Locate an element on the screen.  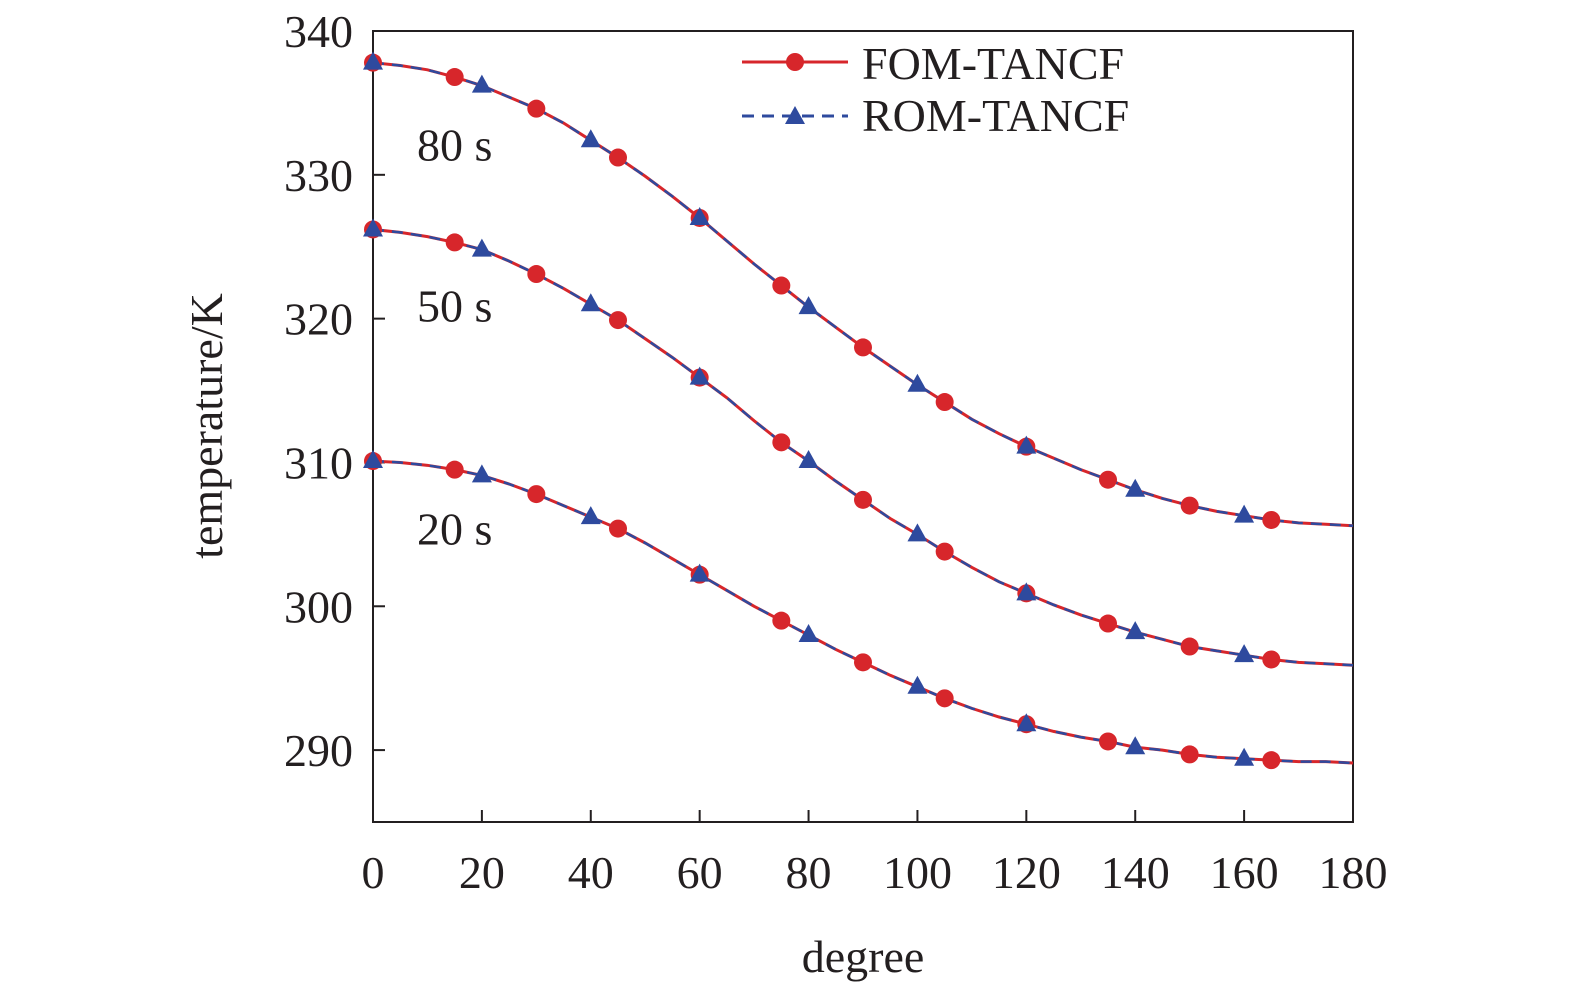
legend-label-rom: ROM-TANCF is located at coordinates (995, 115).